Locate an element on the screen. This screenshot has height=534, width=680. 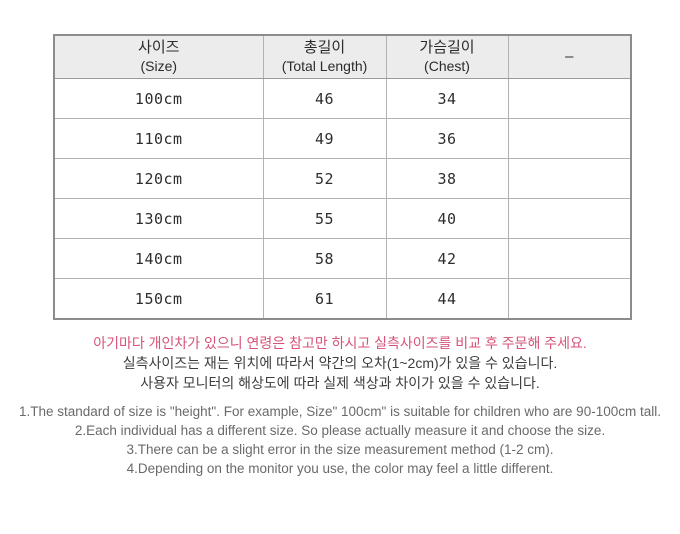
cell-total-length: 61 is located at coordinates (324, 299).